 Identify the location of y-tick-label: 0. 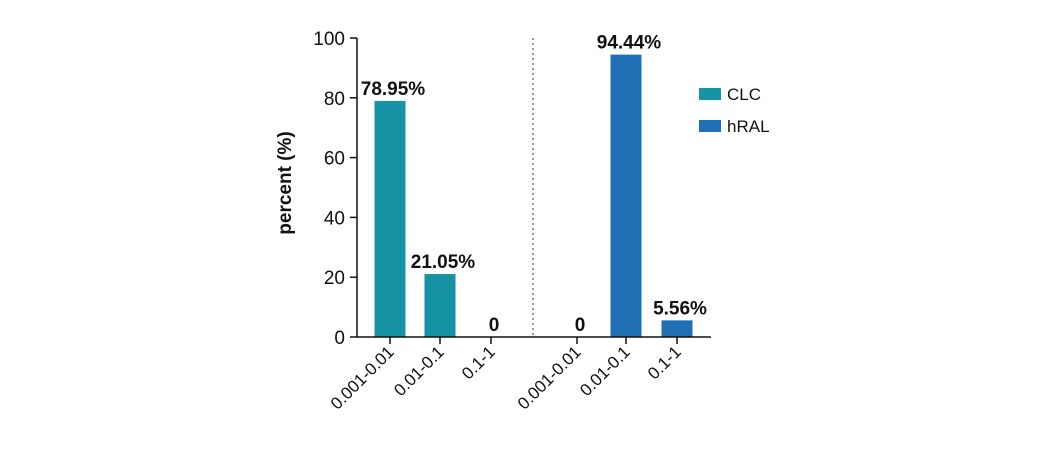
(339, 338).